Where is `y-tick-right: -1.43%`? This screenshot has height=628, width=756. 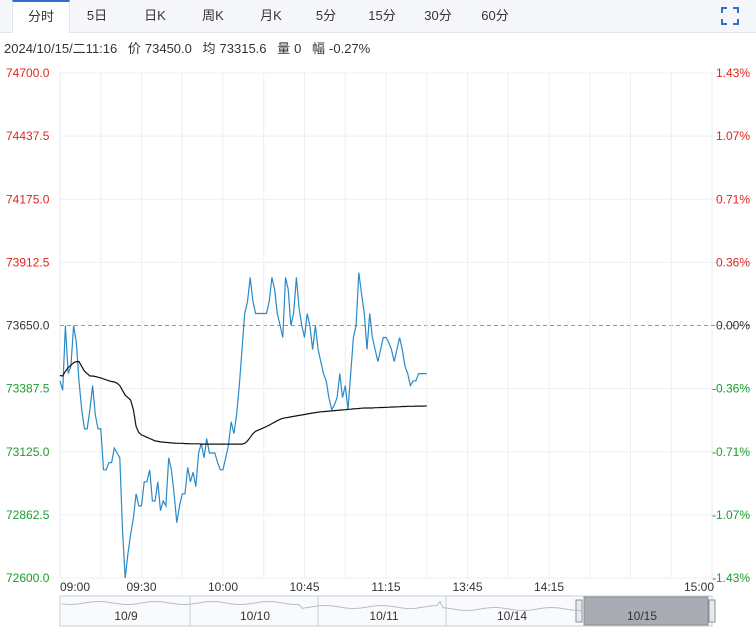
y-tick-right: -1.43% is located at coordinates (731, 578).